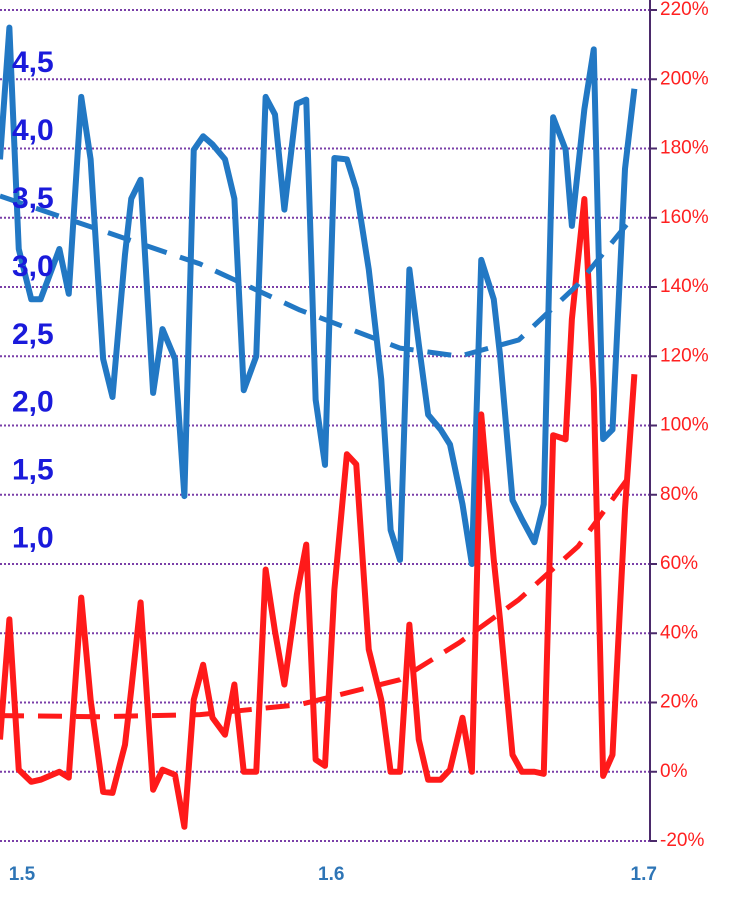 The image size is (744, 900). What do you see at coordinates (33, 402) in the screenshot?
I see `y-tick-label: 2,0` at bounding box center [33, 402].